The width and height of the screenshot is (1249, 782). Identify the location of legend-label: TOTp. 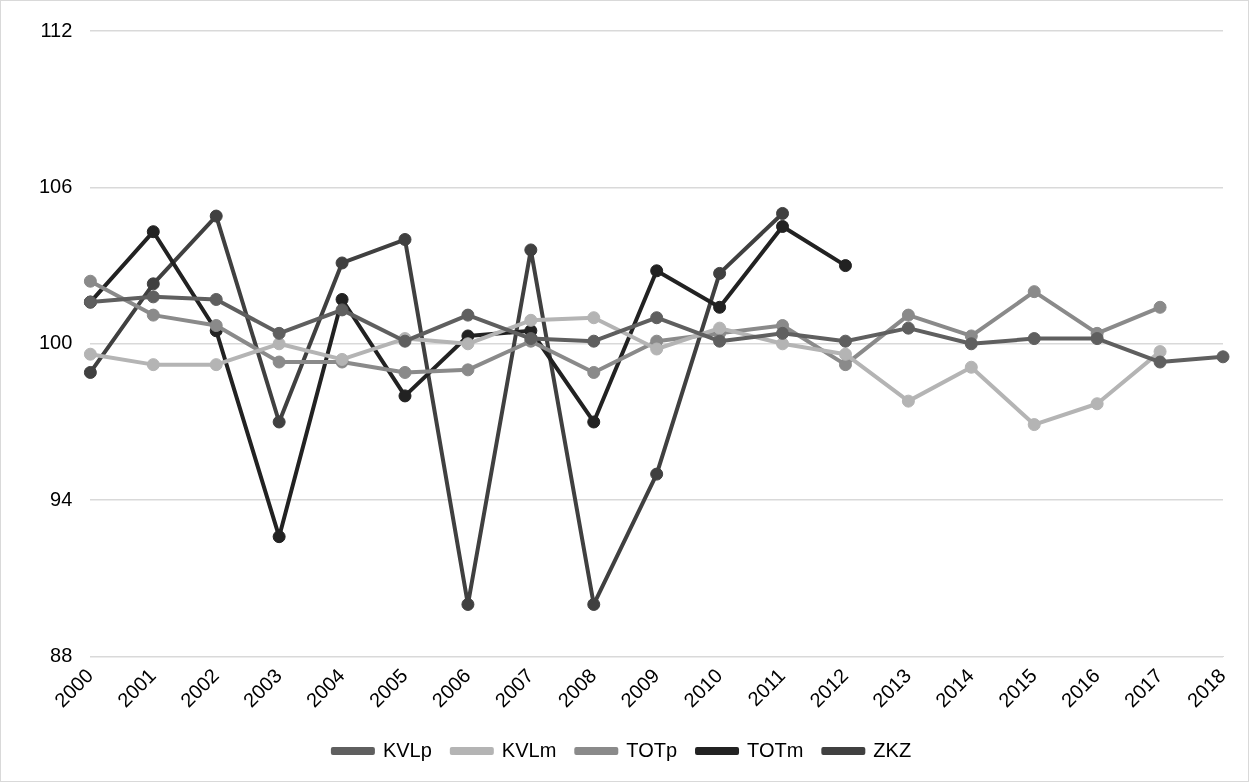
(652, 749).